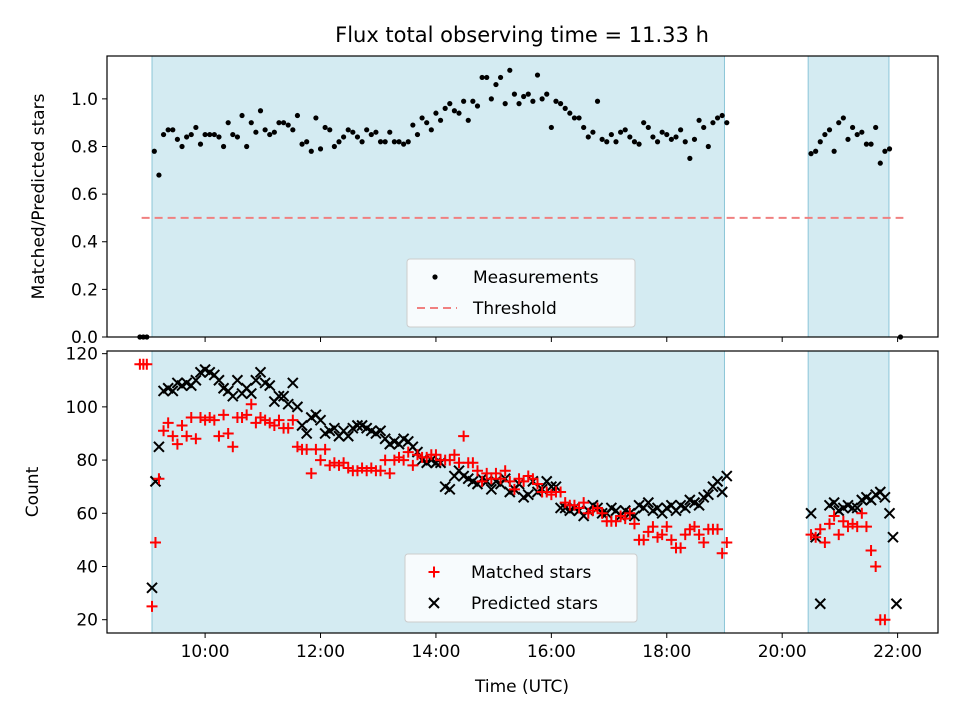  What do you see at coordinates (82, 408) in the screenshot?
I see `y-tick-label-1-4: 100` at bounding box center [82, 408].